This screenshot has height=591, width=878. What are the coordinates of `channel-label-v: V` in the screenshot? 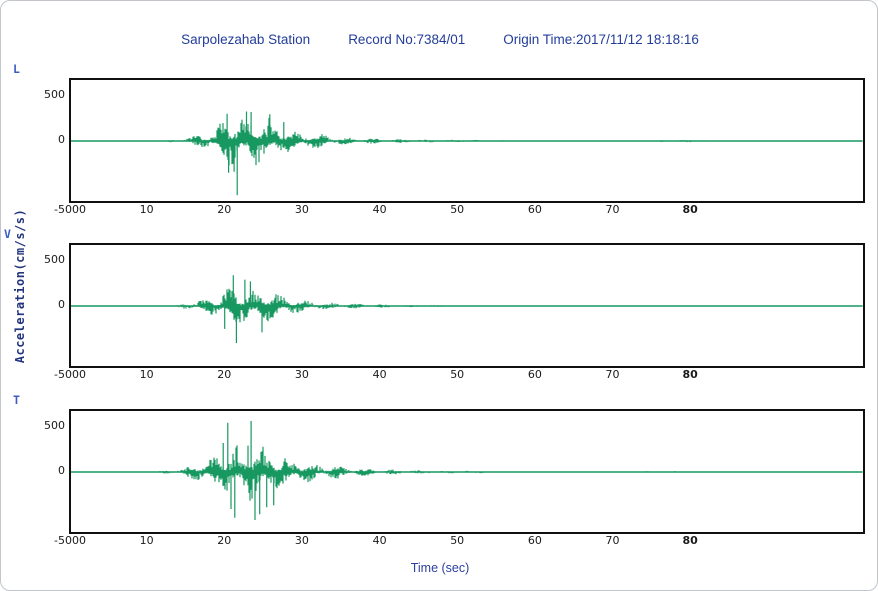 It's located at (7, 234).